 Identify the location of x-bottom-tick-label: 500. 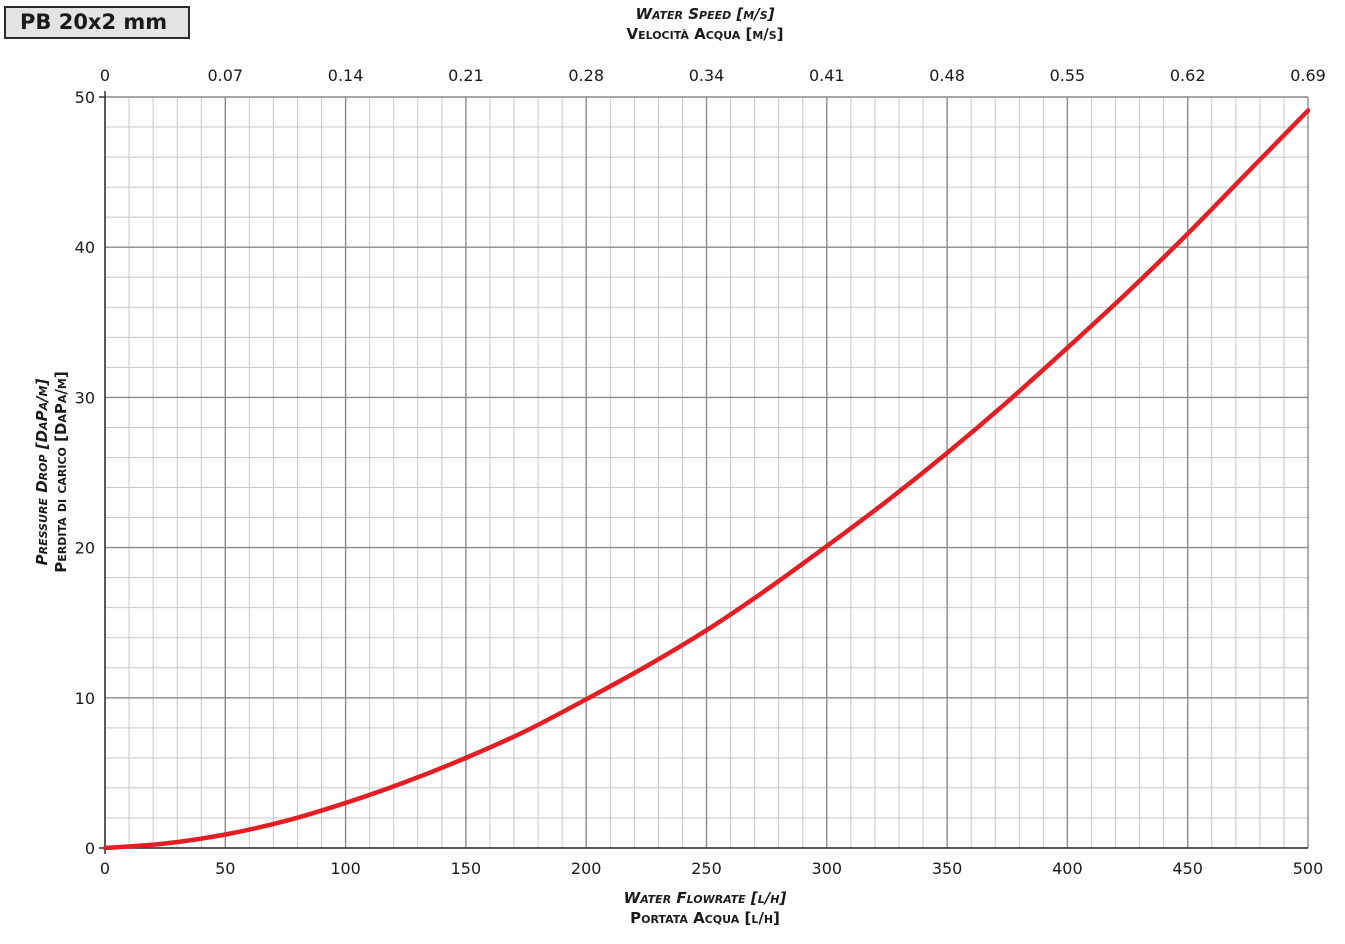
(1308, 868).